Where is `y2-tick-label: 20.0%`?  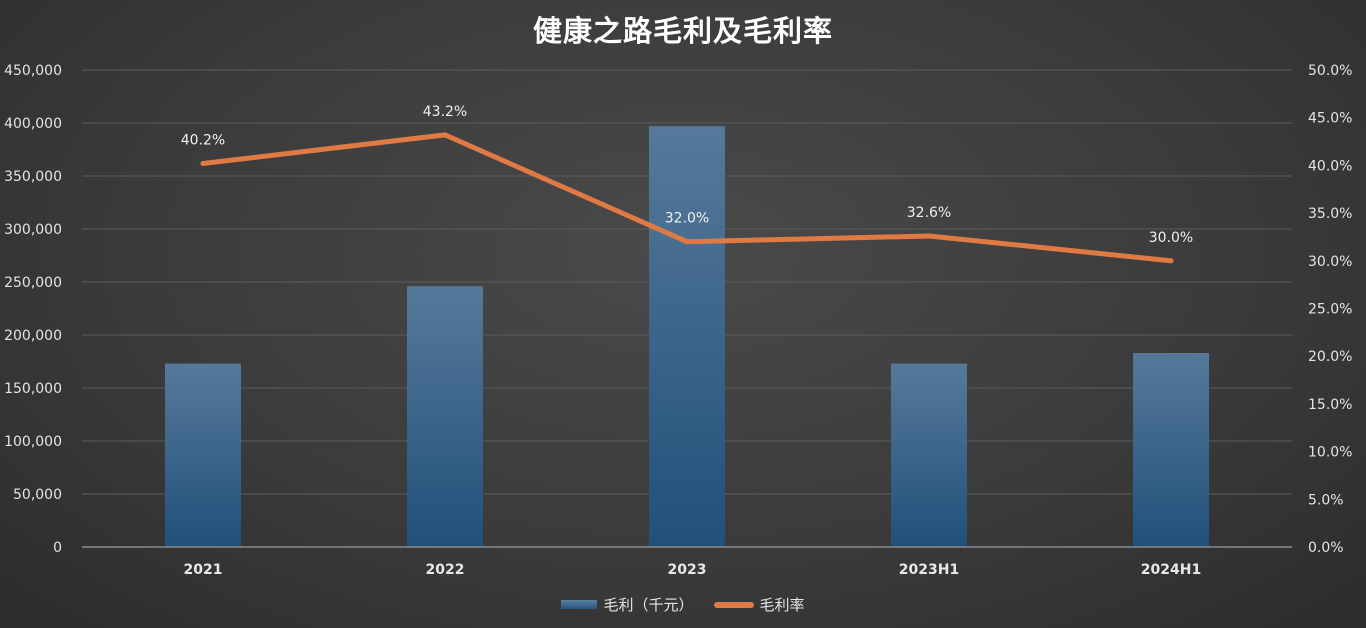 y2-tick-label: 20.0% is located at coordinates (1330, 357).